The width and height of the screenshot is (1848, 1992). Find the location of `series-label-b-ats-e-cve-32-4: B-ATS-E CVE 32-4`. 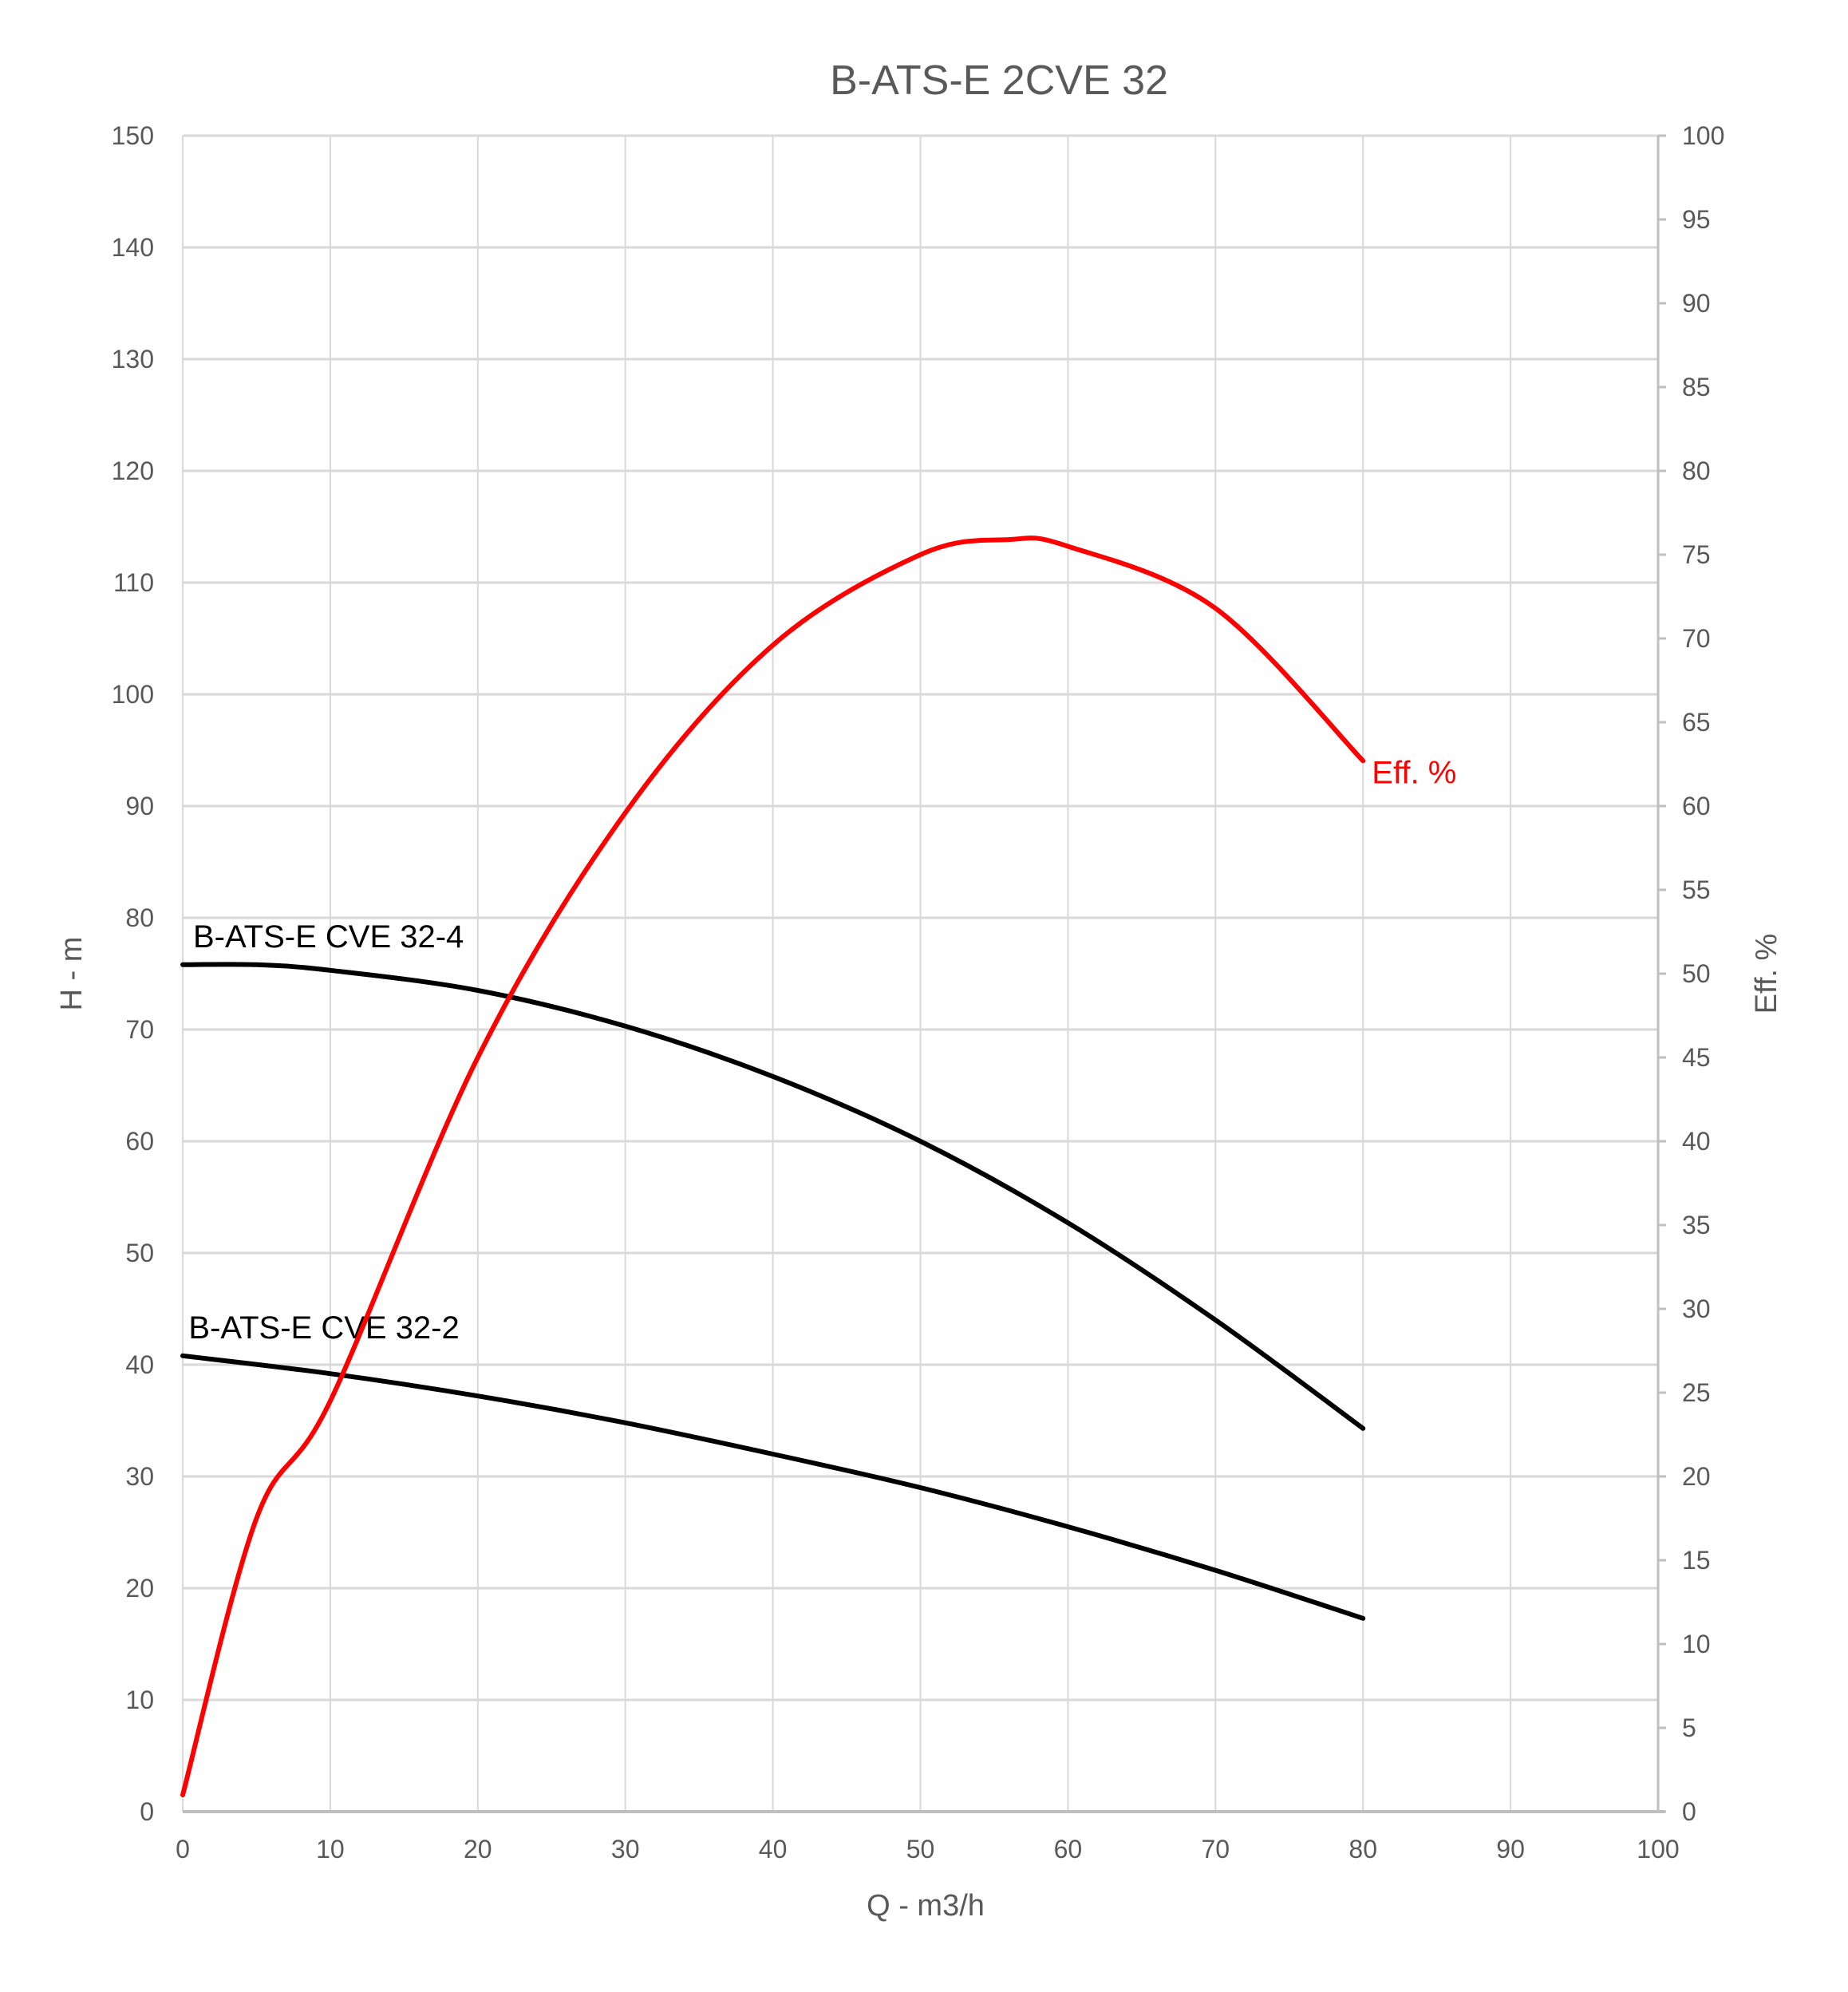

series-label-b-ats-e-cve-32-4: B-ATS-E CVE 32-4 is located at coordinates (328, 937).